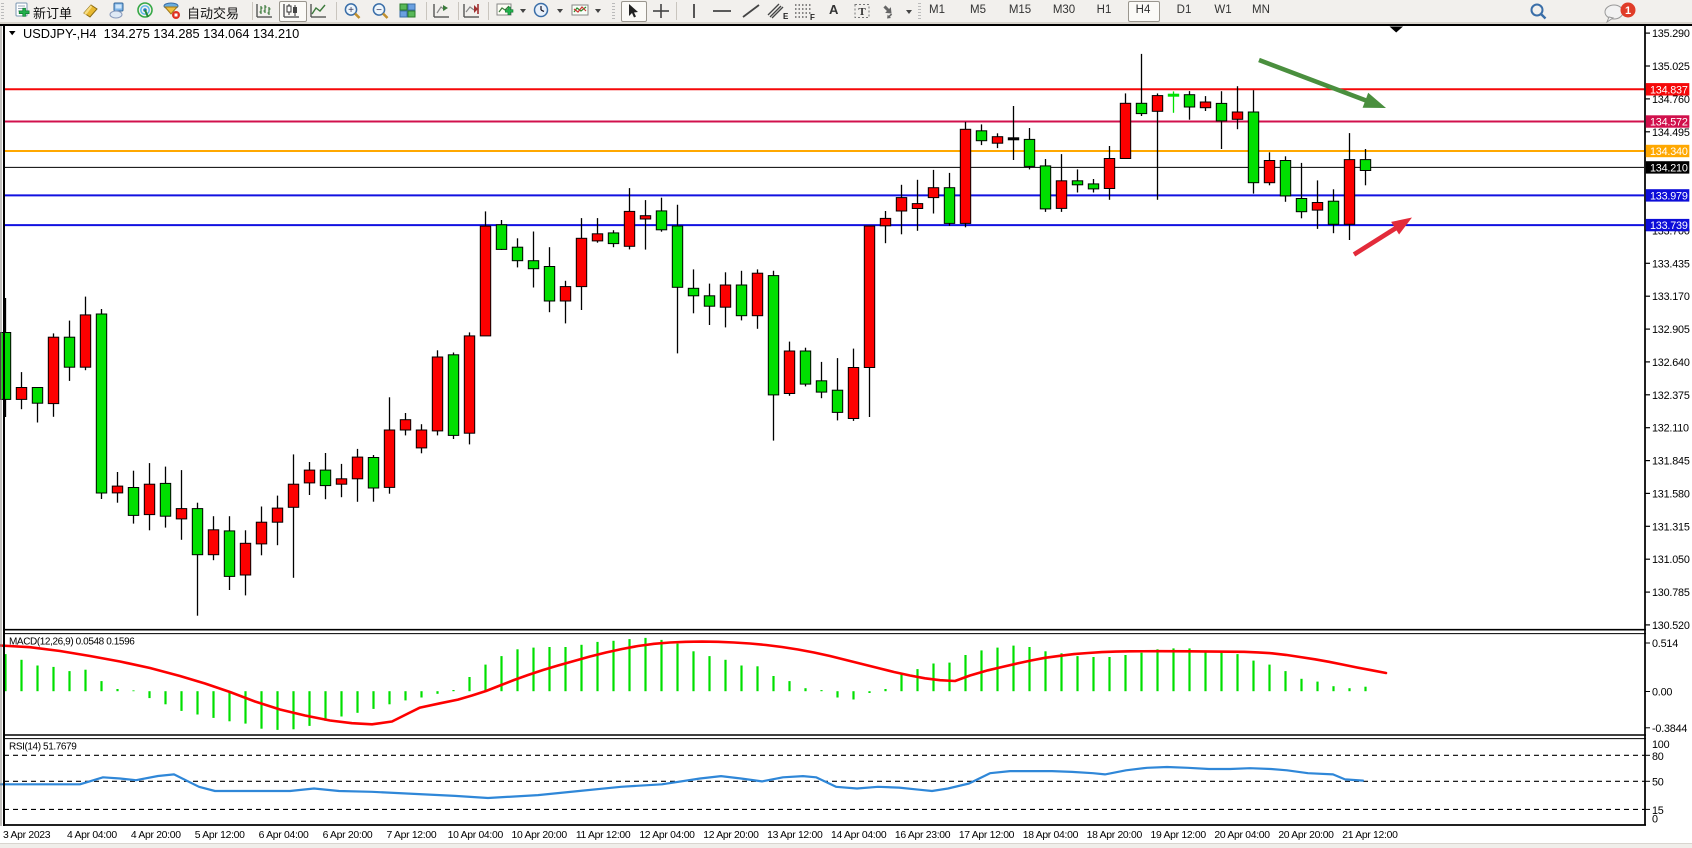  What do you see at coordinates (1179, 835) in the screenshot?
I see `svg-text: 19 Apr 12:00` at bounding box center [1179, 835].